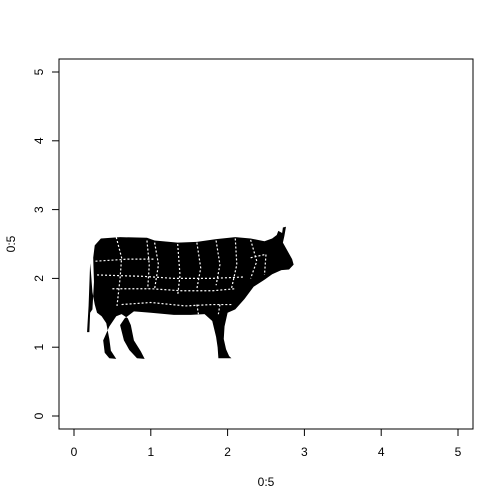 The height and width of the screenshot is (504, 504). I want to click on cow-silhouette, so click(190, 293).